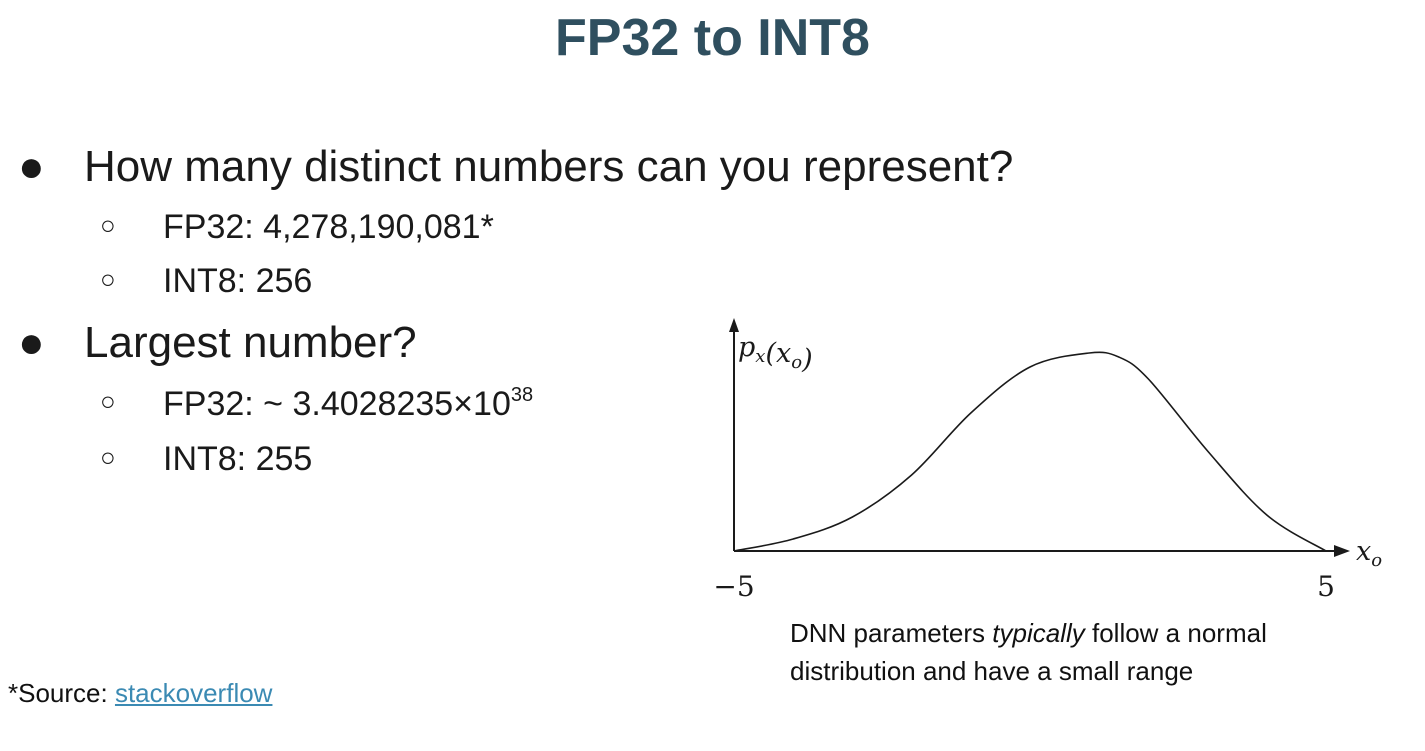 This screenshot has height=751, width=1425. Describe the element at coordinates (775, 353) in the screenshot. I see `y-axis-label: px(xo)` at that location.